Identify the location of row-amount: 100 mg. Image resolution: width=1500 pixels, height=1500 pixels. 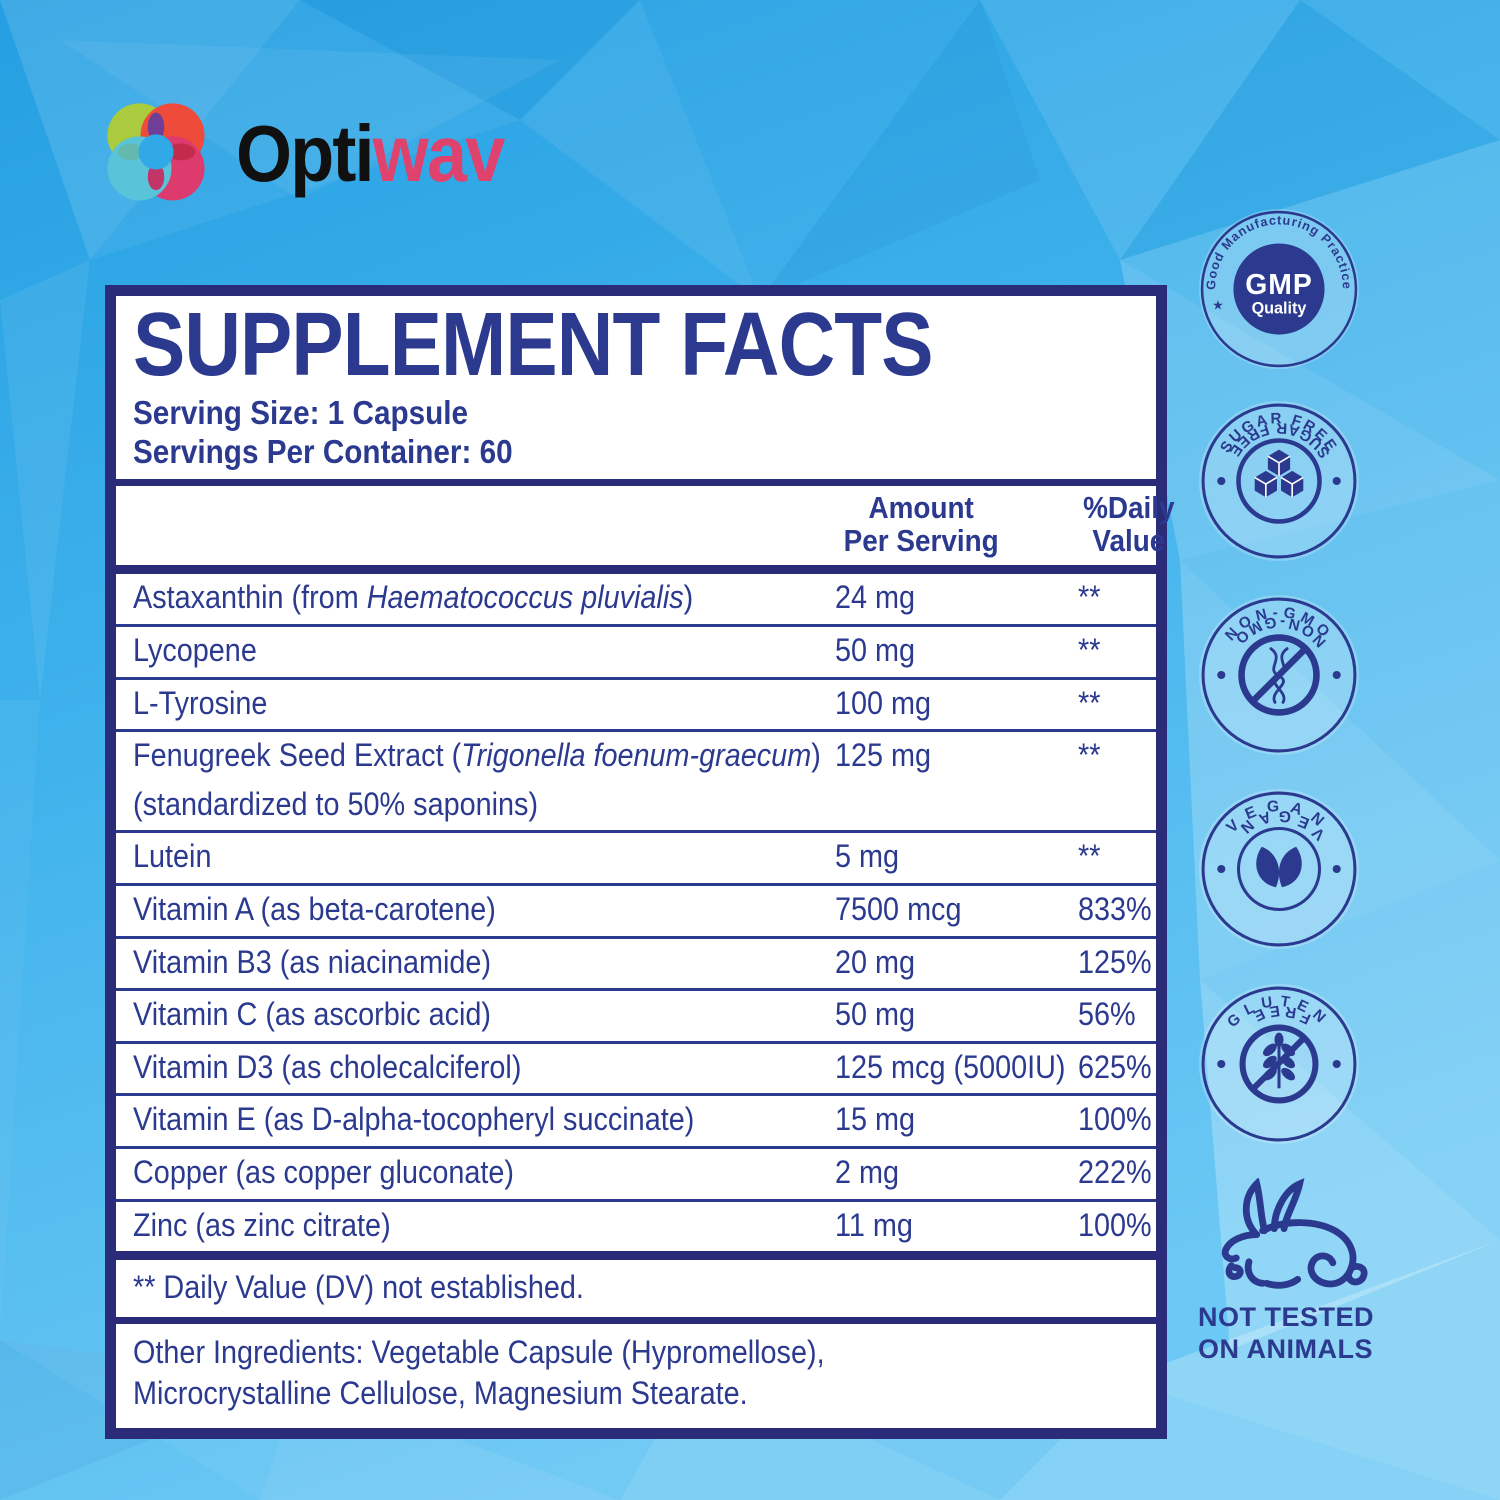
(883, 702).